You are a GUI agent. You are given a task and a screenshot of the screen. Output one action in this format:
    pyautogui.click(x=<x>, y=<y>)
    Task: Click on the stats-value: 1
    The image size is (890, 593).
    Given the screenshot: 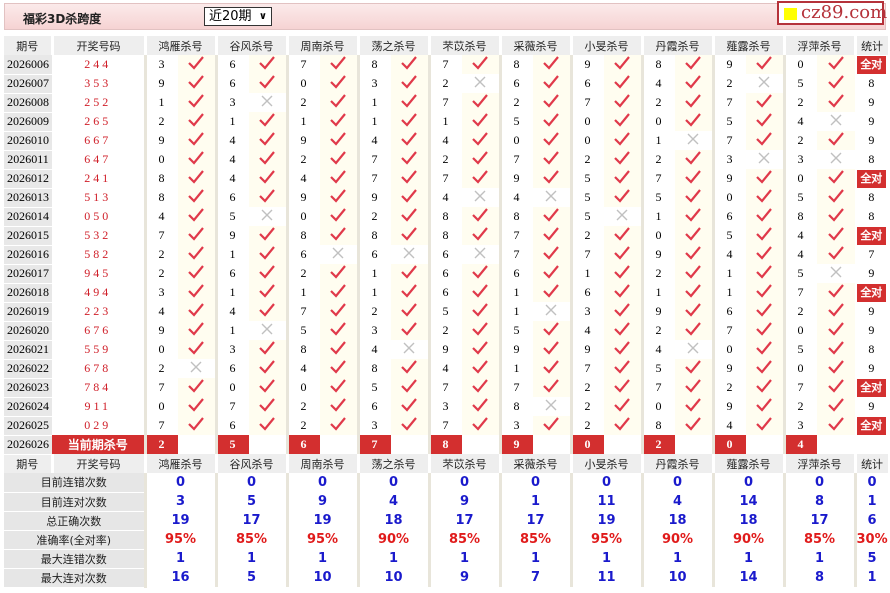 What is the action you would take?
    pyautogui.click(x=605, y=558)
    